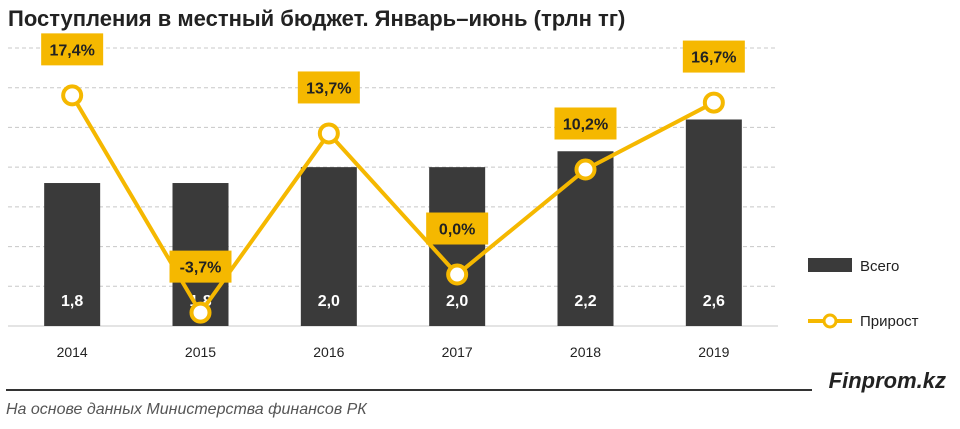 This screenshot has width=960, height=429. I want to click on growth-value-label: 10,2%, so click(585, 124).